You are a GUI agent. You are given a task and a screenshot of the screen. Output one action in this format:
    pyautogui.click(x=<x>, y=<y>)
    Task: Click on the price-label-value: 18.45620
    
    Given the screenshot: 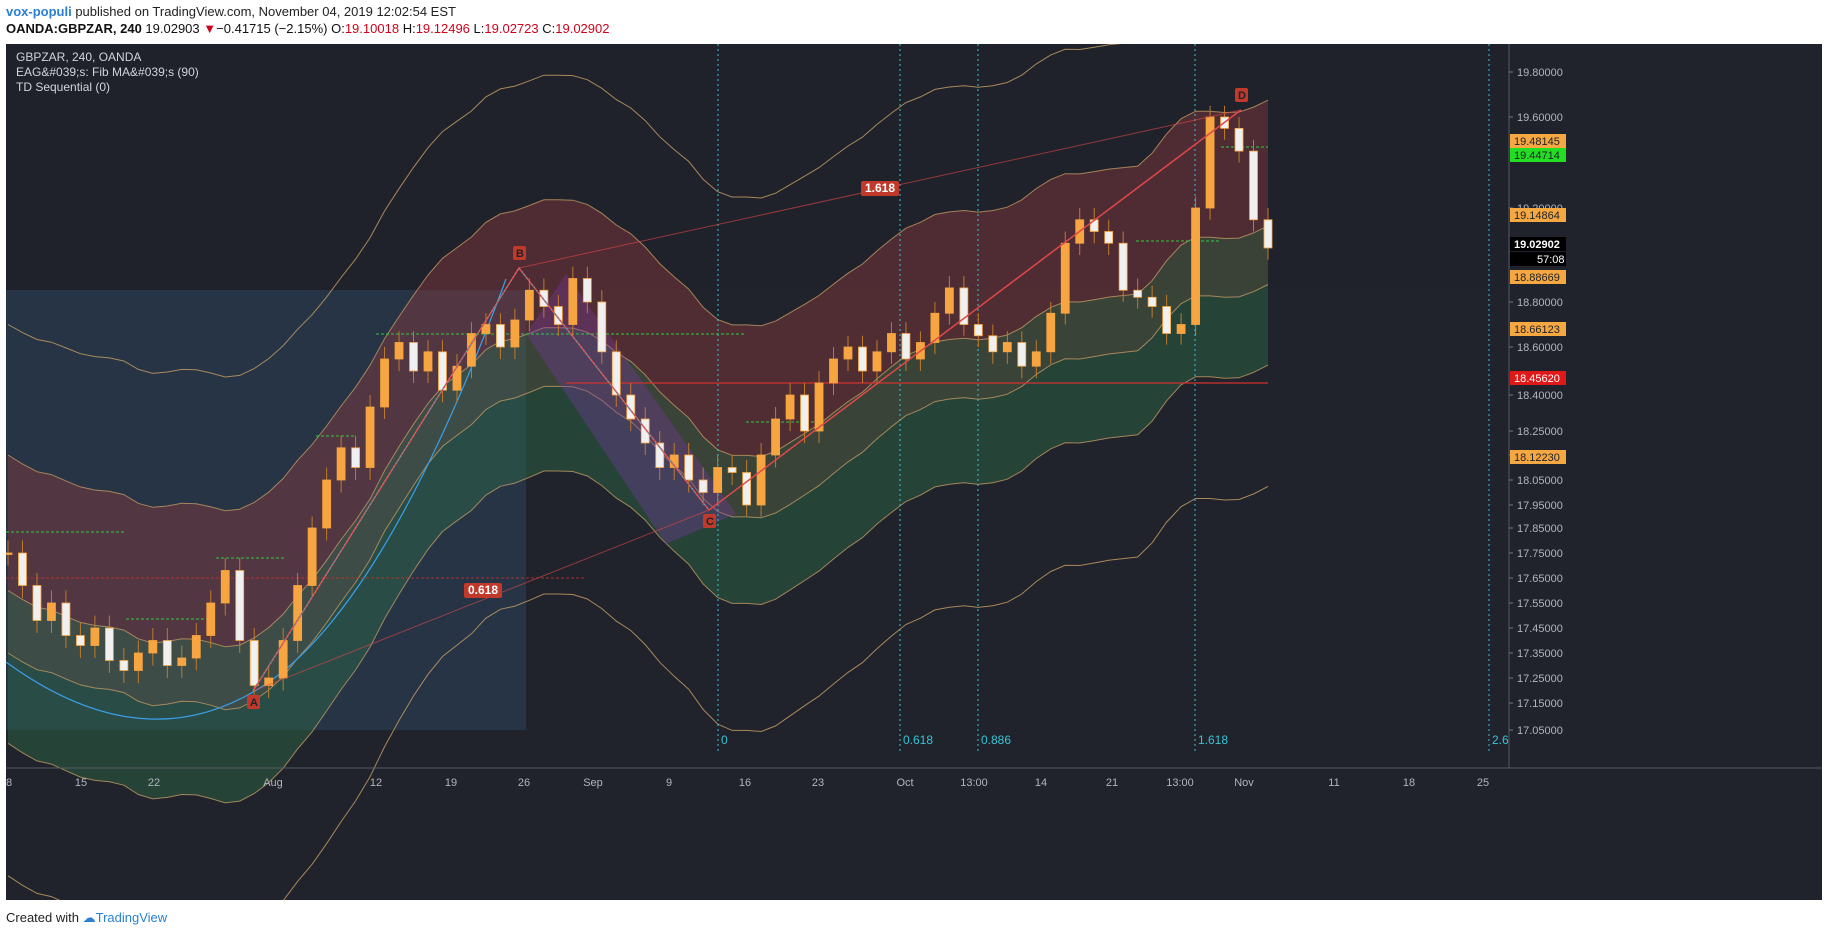 What is the action you would take?
    pyautogui.click(x=1537, y=379)
    